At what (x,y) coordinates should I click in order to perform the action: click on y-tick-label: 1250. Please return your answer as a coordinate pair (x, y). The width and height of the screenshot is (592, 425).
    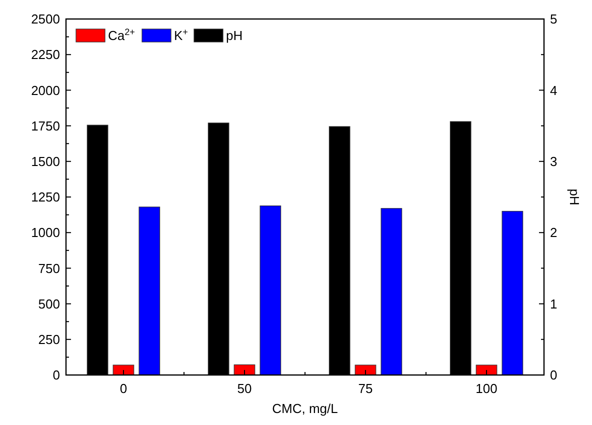
    Looking at the image, I should click on (45, 197).